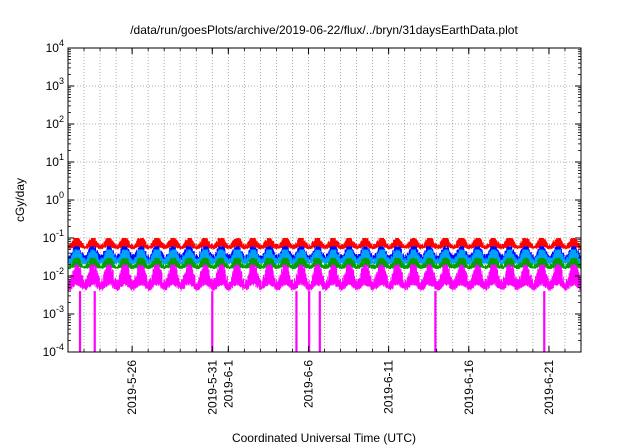  I want to click on y-tick-label: 10⁻², so click(53, 274).